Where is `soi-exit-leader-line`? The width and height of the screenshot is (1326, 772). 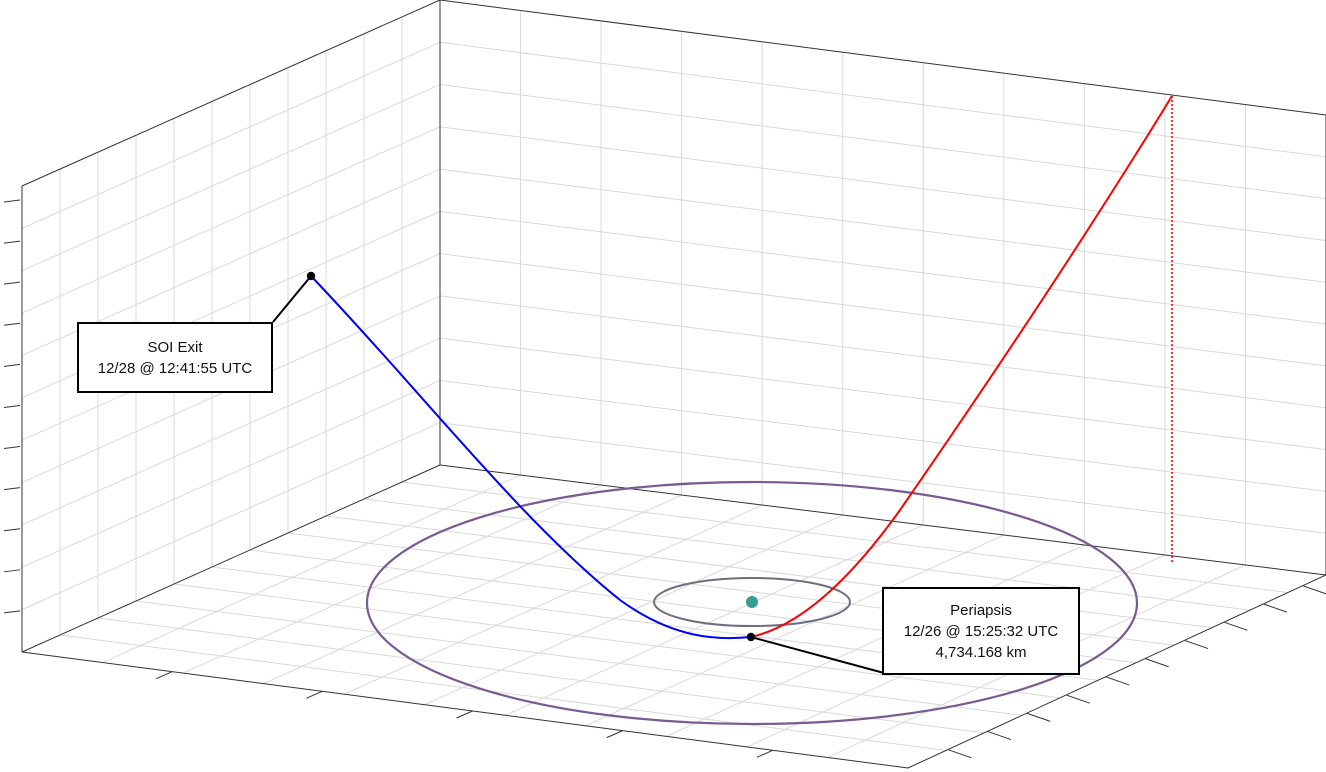 soi-exit-leader-line is located at coordinates (292, 299).